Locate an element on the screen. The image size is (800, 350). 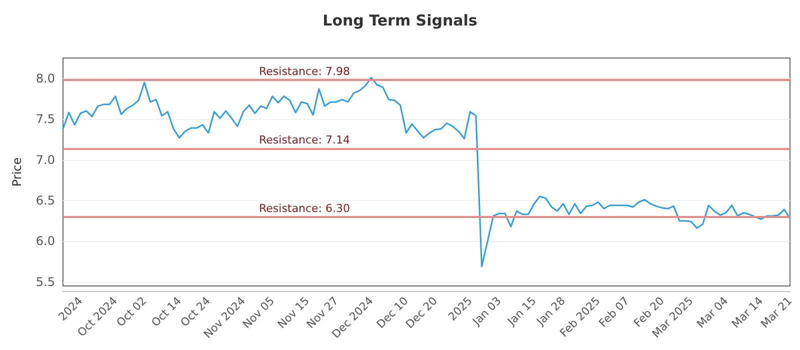
y-tick-label: 7.0 is located at coordinates (45, 159).